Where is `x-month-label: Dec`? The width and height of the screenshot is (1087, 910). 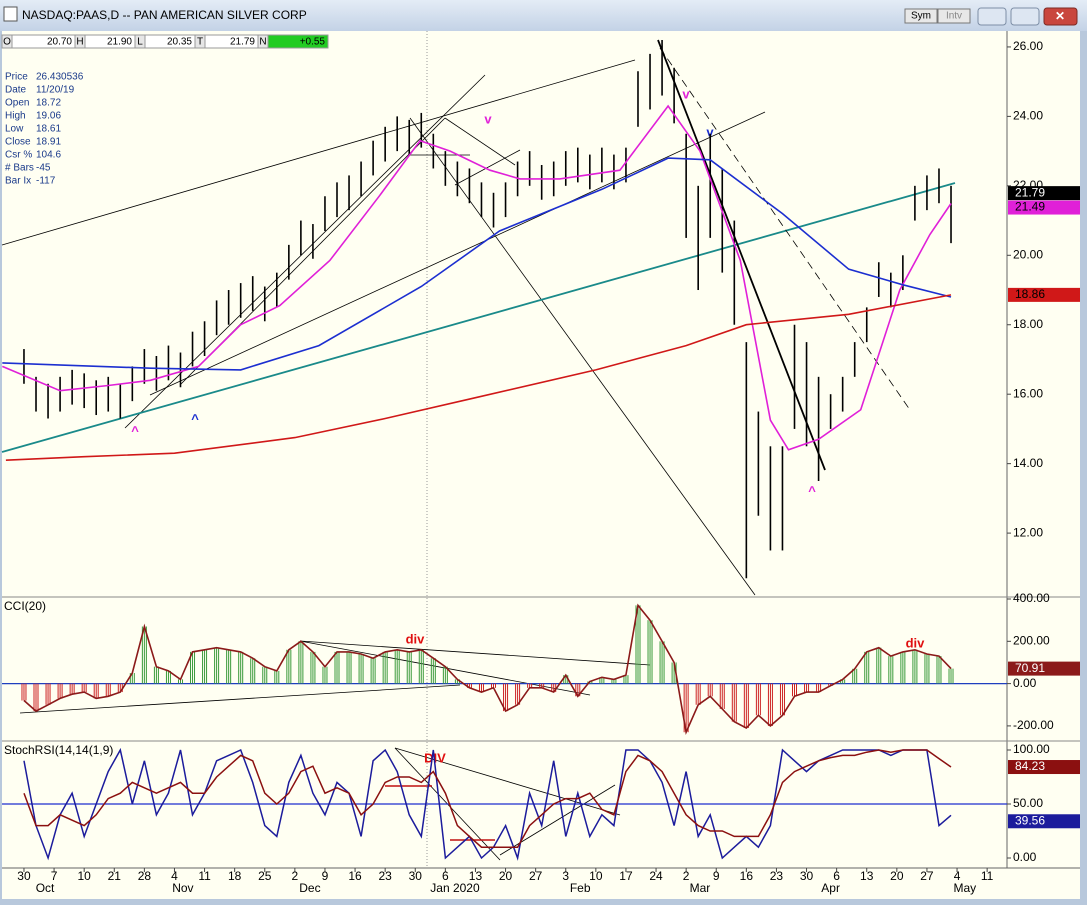 x-month-label: Dec is located at coordinates (309, 888).